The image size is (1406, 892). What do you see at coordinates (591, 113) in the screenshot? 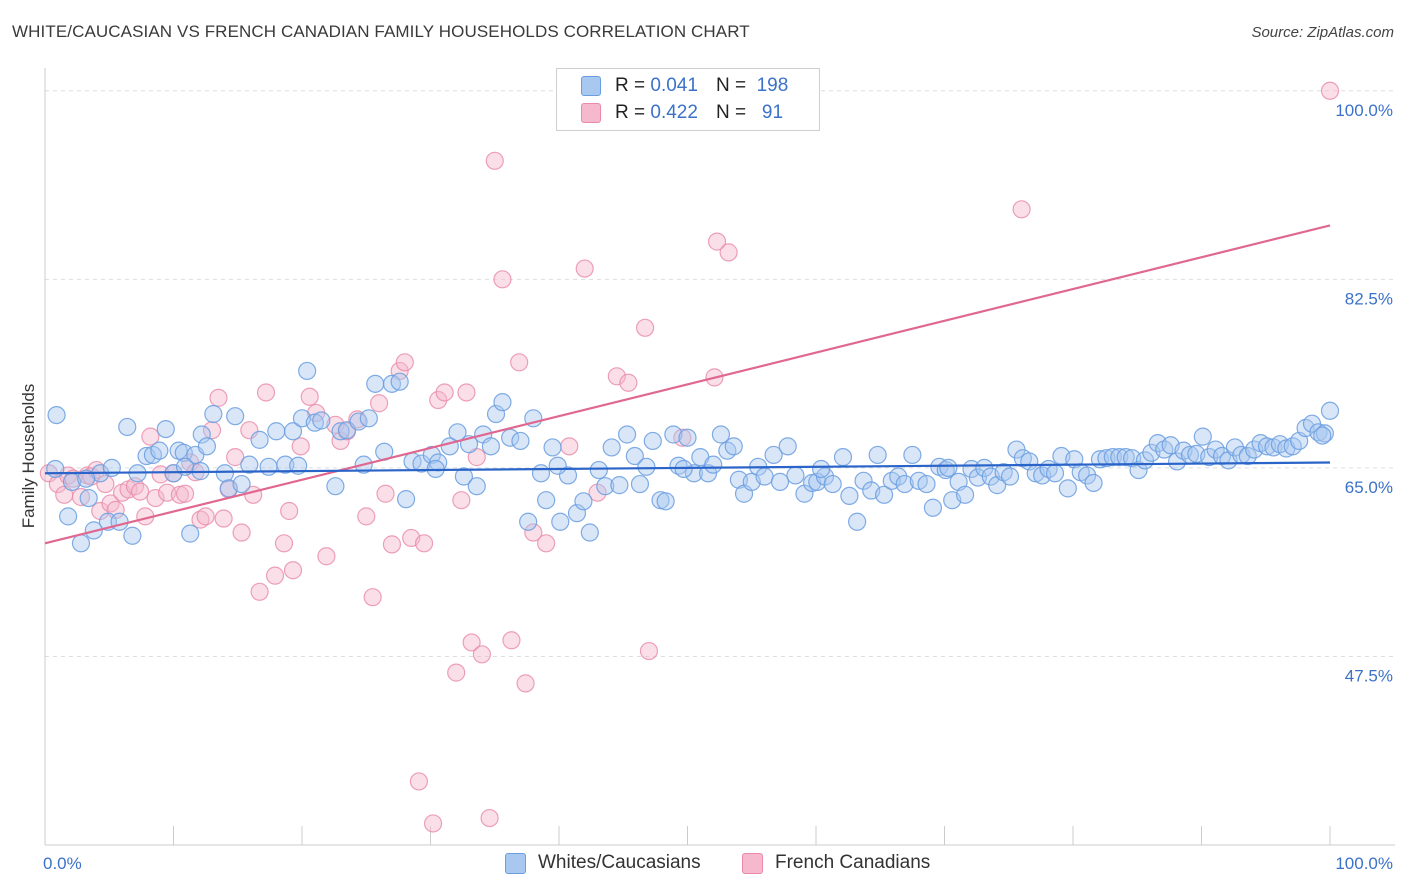
I see `french-swatch` at bounding box center [591, 113].